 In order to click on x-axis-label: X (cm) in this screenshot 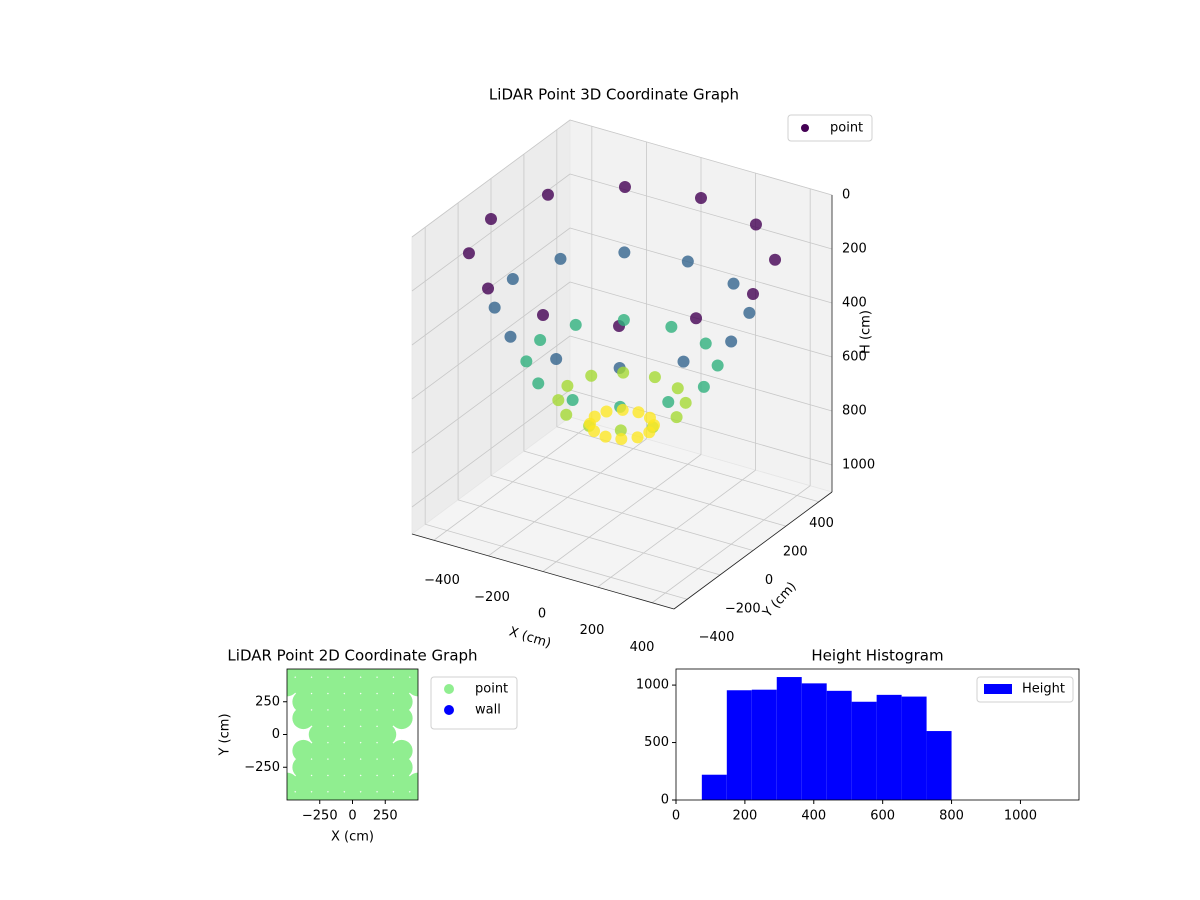, I will do `click(352, 837)`.